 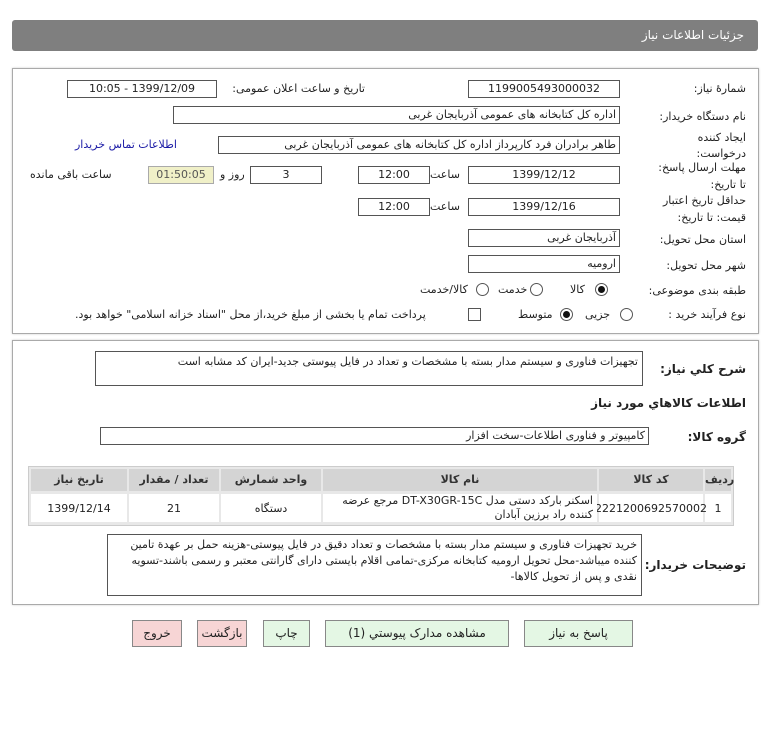 I want to click on deadline-time-field: 12:00, so click(x=394, y=175).